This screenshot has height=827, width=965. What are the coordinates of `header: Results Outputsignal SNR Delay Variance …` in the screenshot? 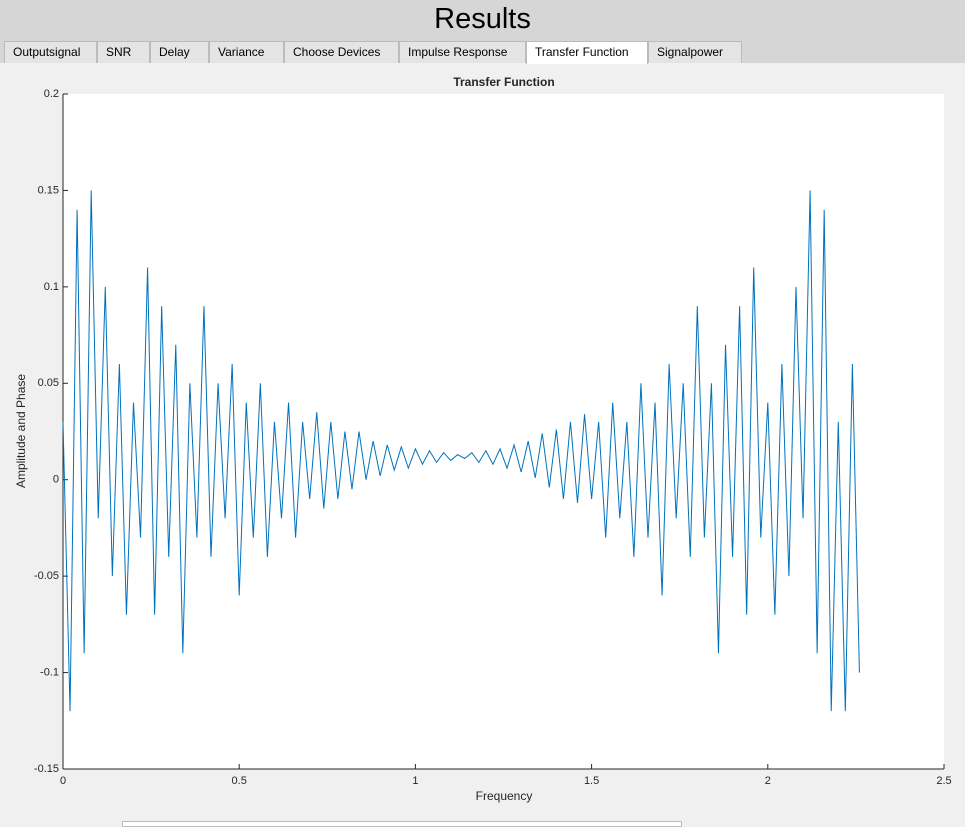 It's located at (482, 32).